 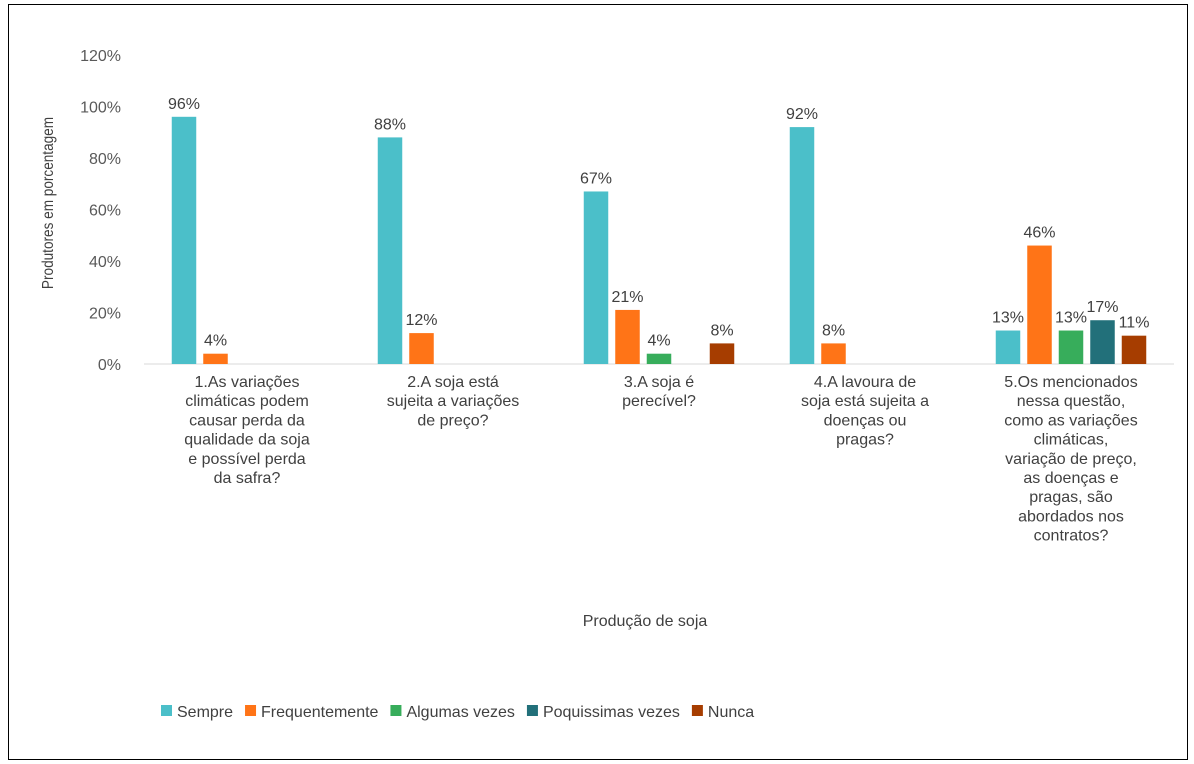 I want to click on category-label: 3.A soja é perecível?, so click(x=659, y=392).